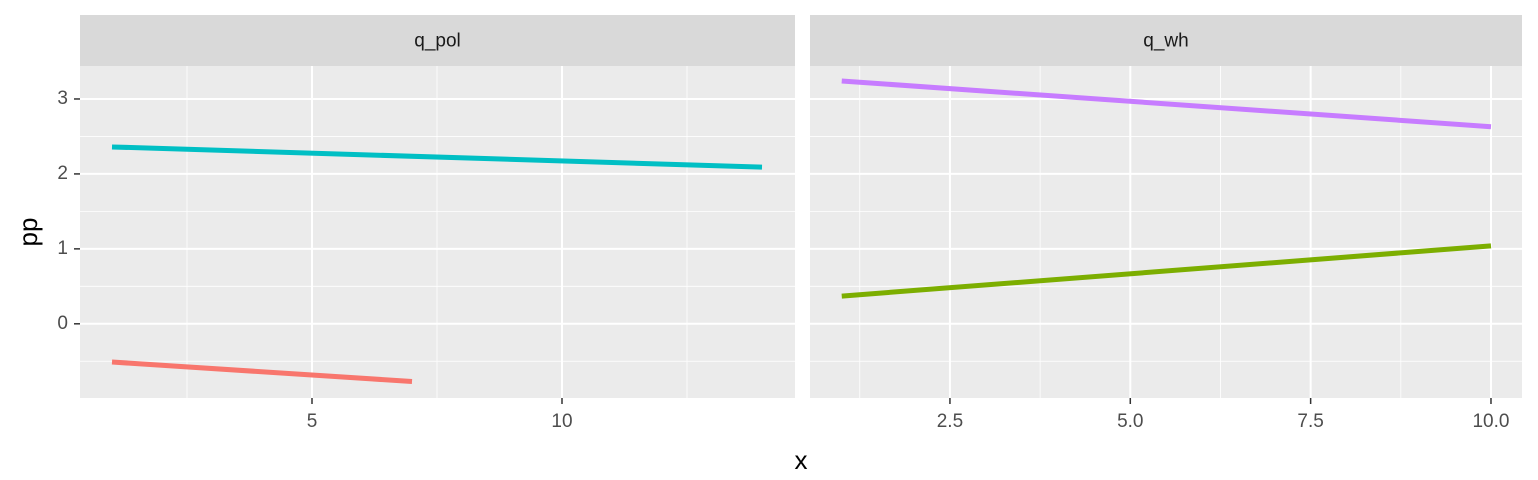  What do you see at coordinates (28, 232) in the screenshot?
I see `y-axis-label: pp` at bounding box center [28, 232].